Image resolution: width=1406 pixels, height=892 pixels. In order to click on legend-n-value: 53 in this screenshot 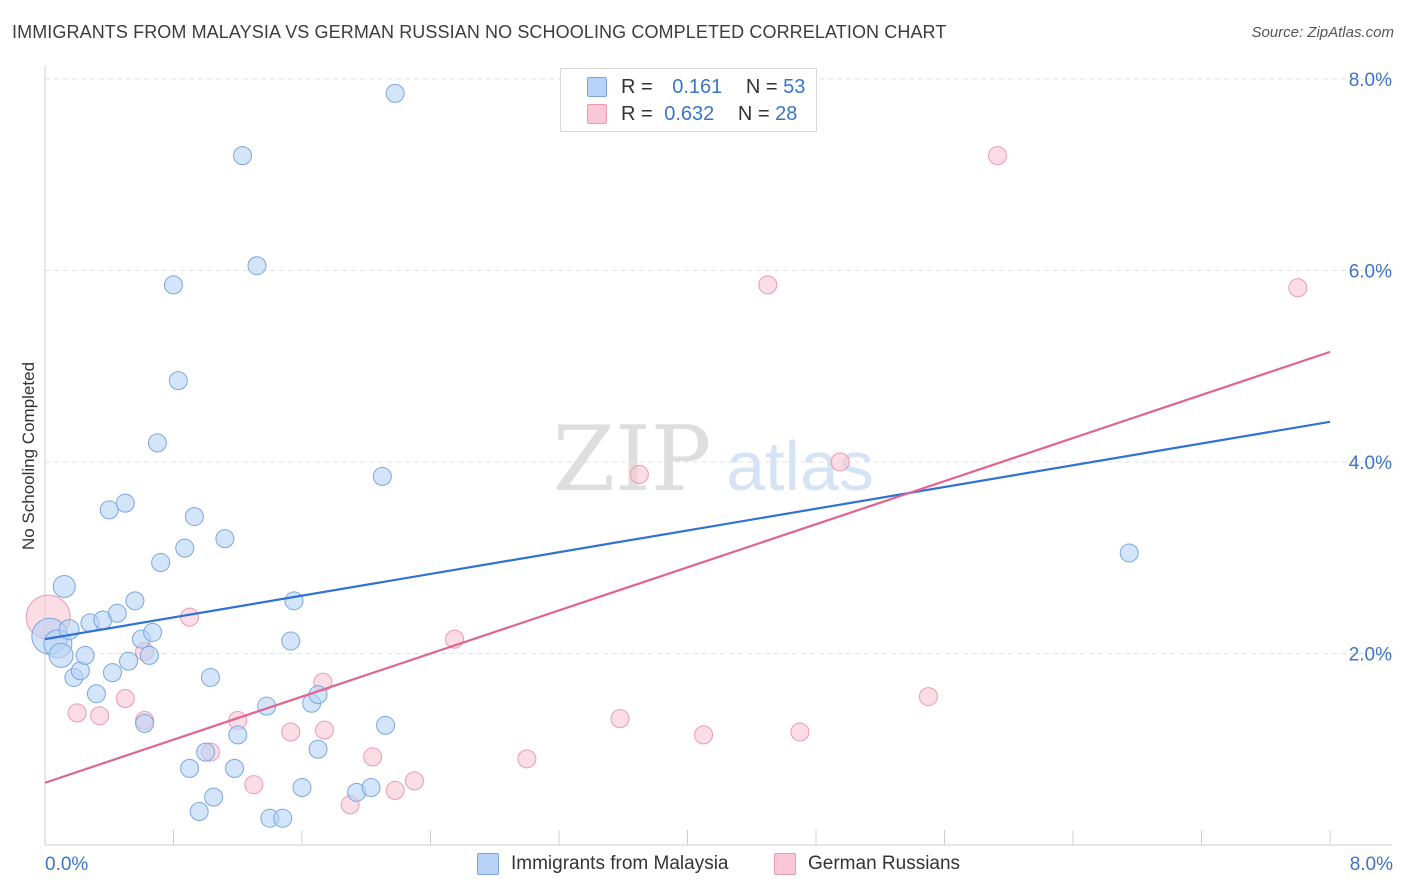, I will do `click(794, 86)`.